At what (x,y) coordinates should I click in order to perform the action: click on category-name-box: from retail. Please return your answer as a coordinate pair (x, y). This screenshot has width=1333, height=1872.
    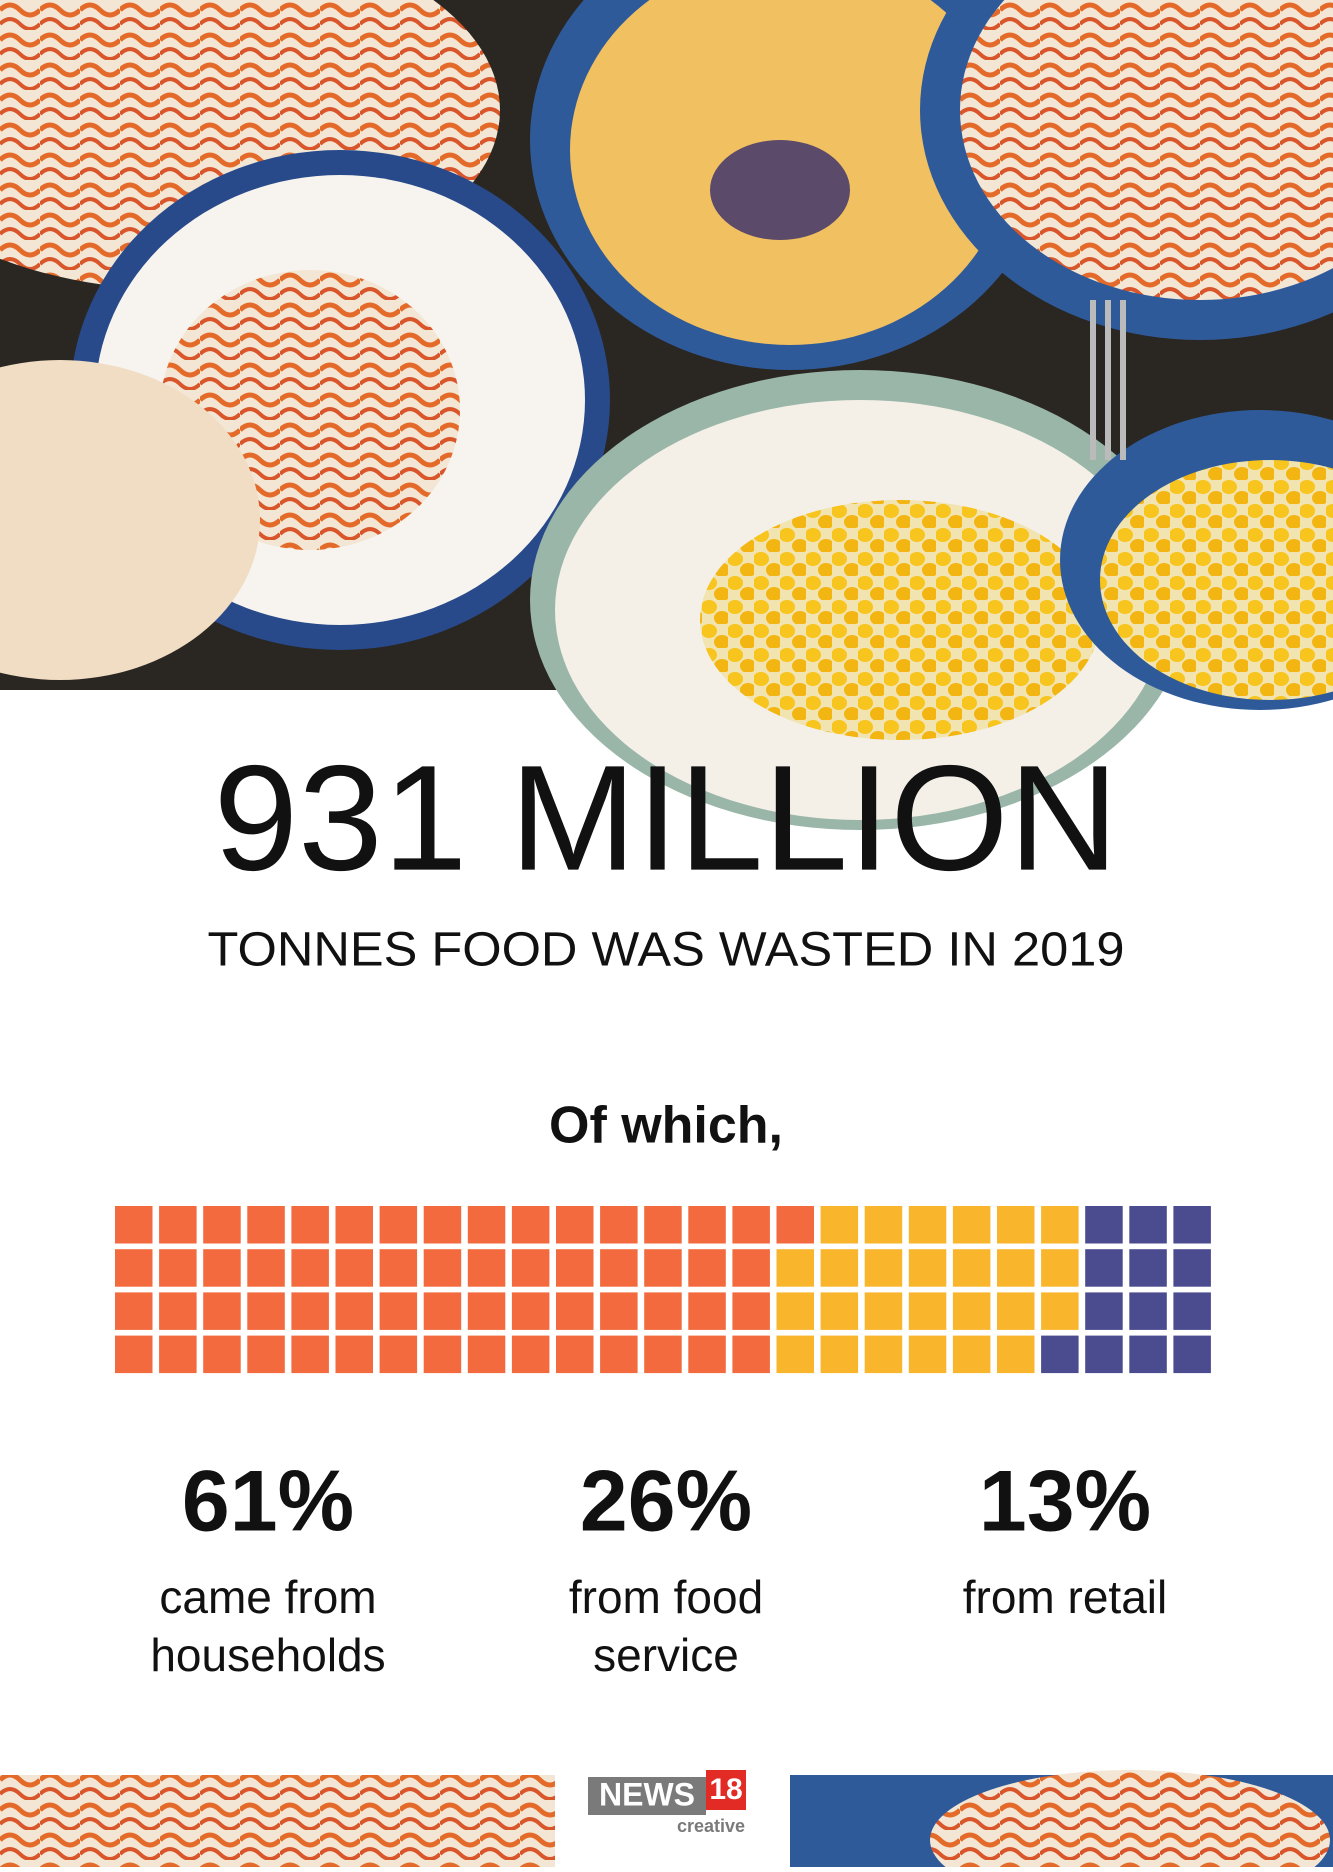
    Looking at the image, I should click on (1065, 1597).